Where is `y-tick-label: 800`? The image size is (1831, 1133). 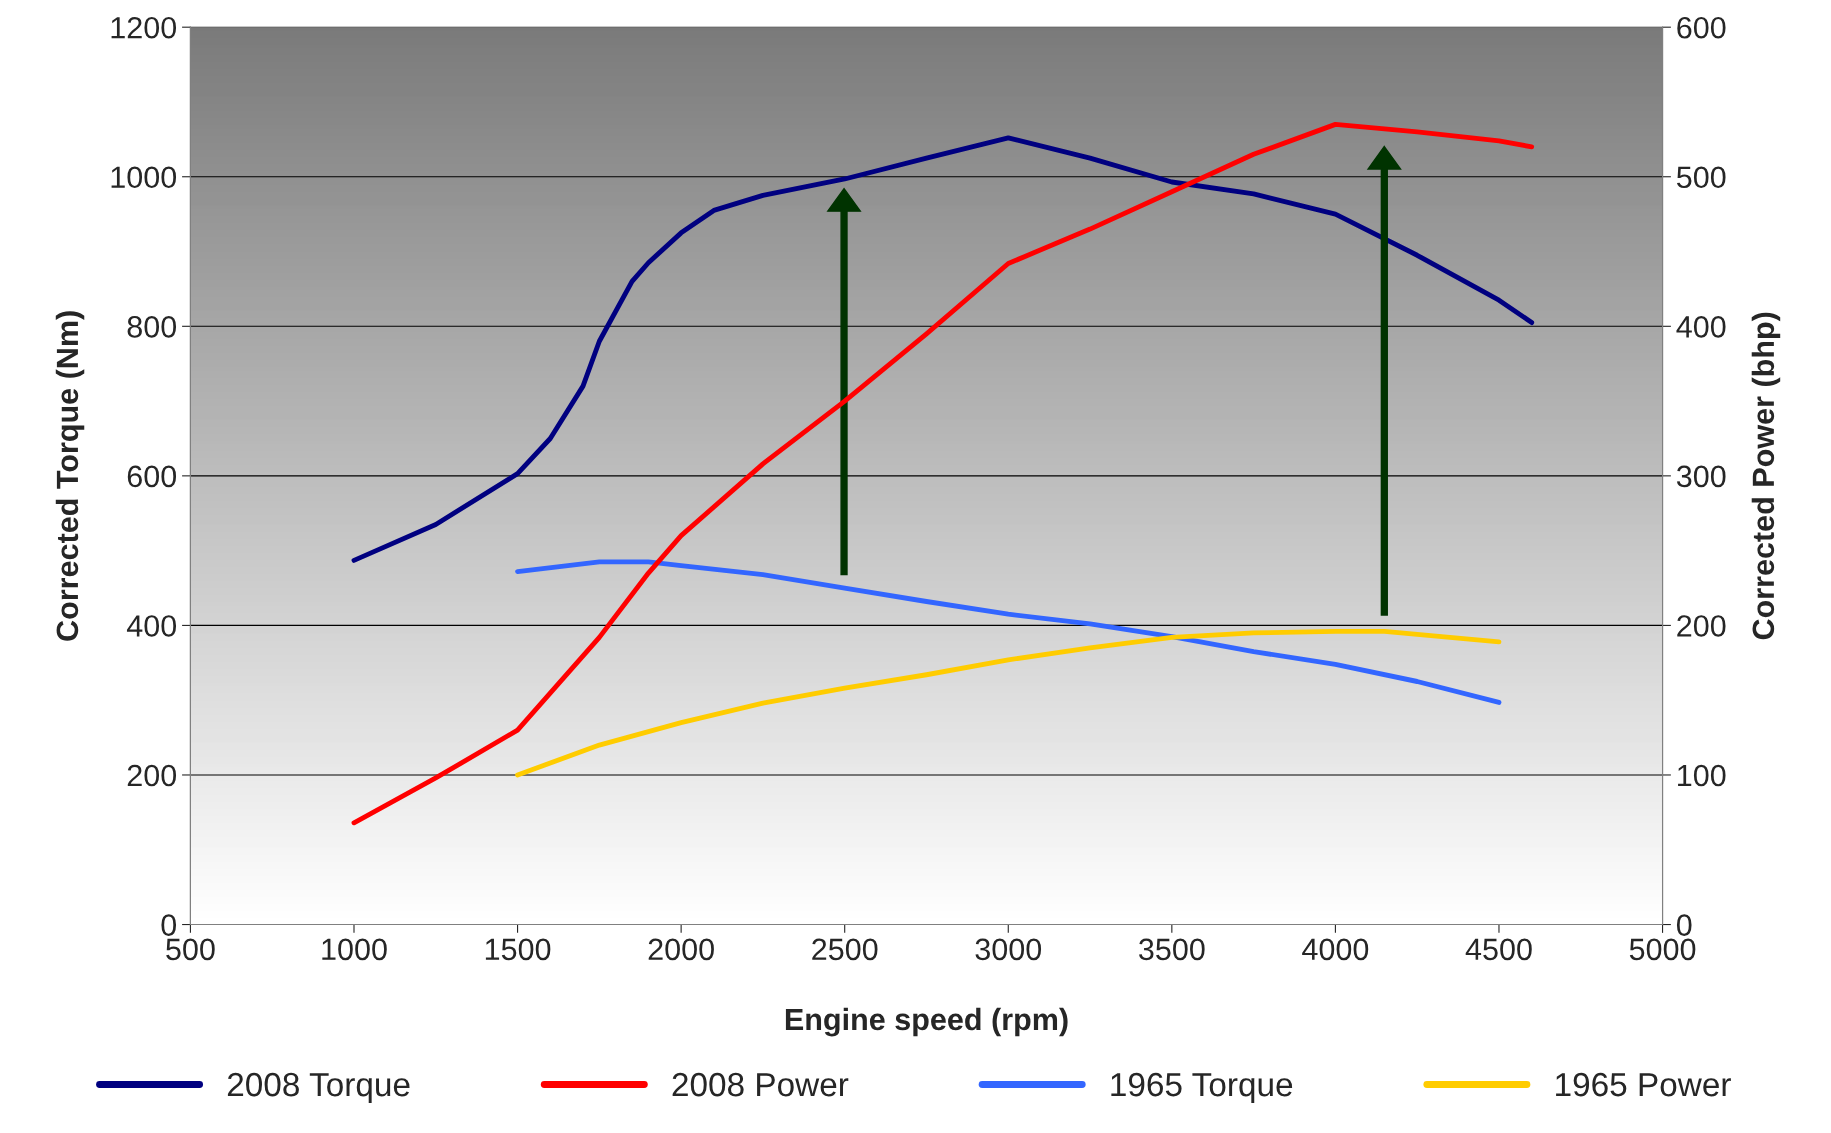
y-tick-label: 800 is located at coordinates (152, 327).